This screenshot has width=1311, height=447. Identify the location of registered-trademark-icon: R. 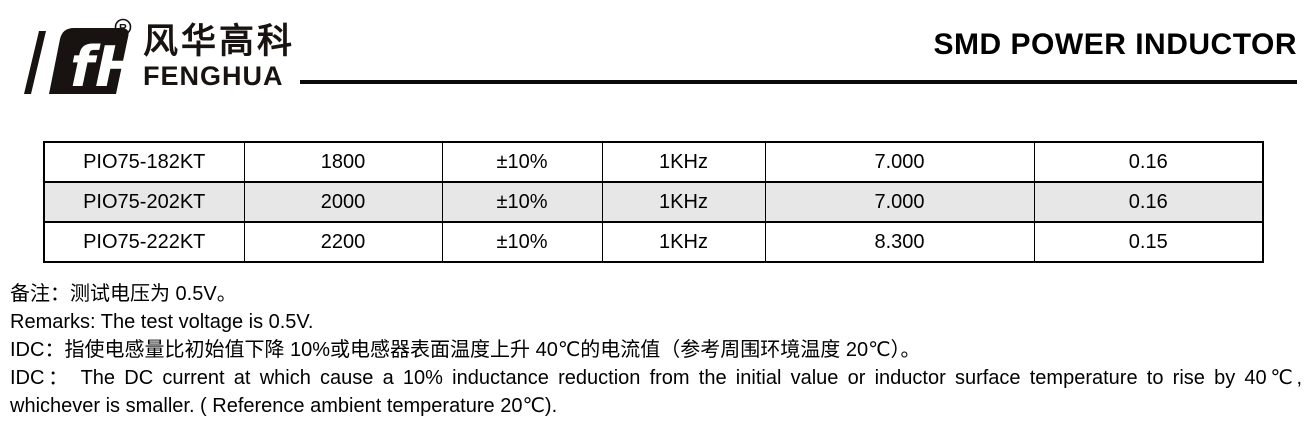
(123, 27).